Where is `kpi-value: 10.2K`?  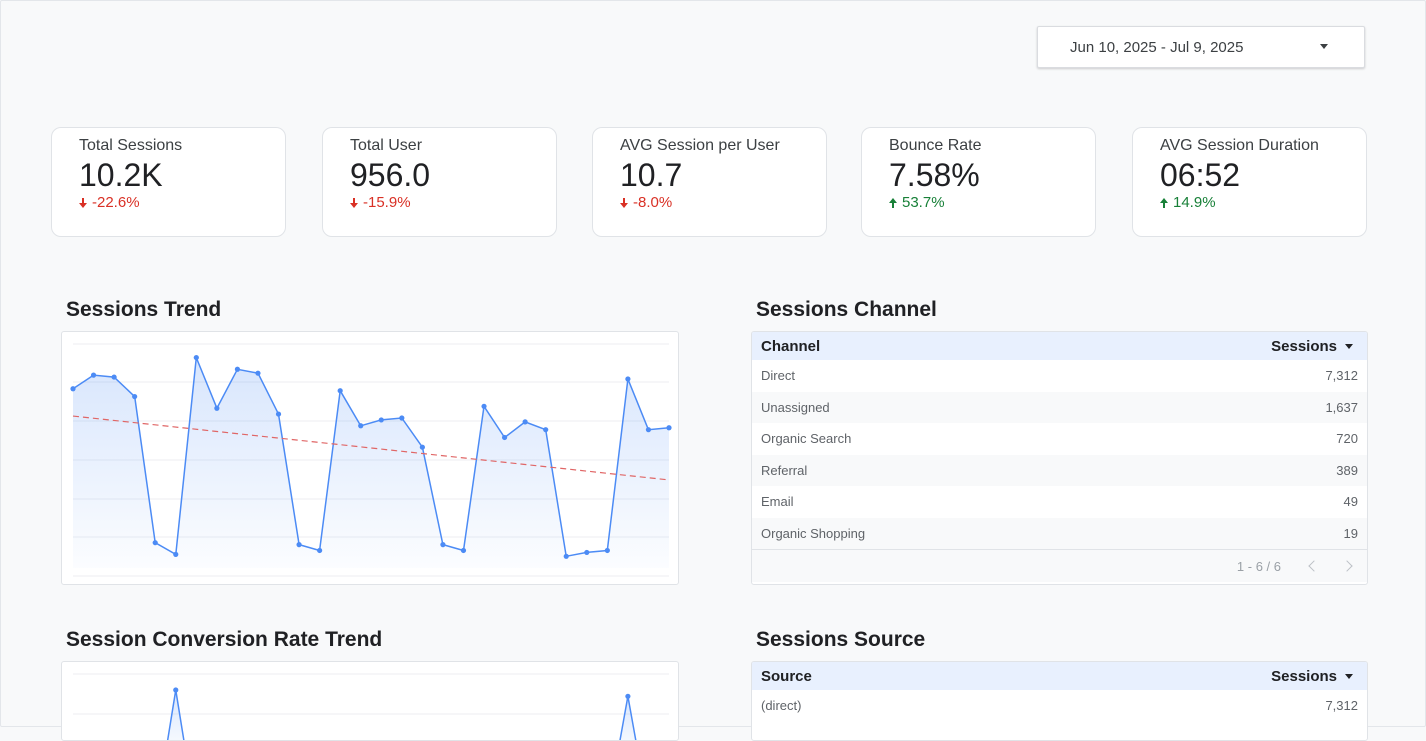 kpi-value: 10.2K is located at coordinates (121, 175).